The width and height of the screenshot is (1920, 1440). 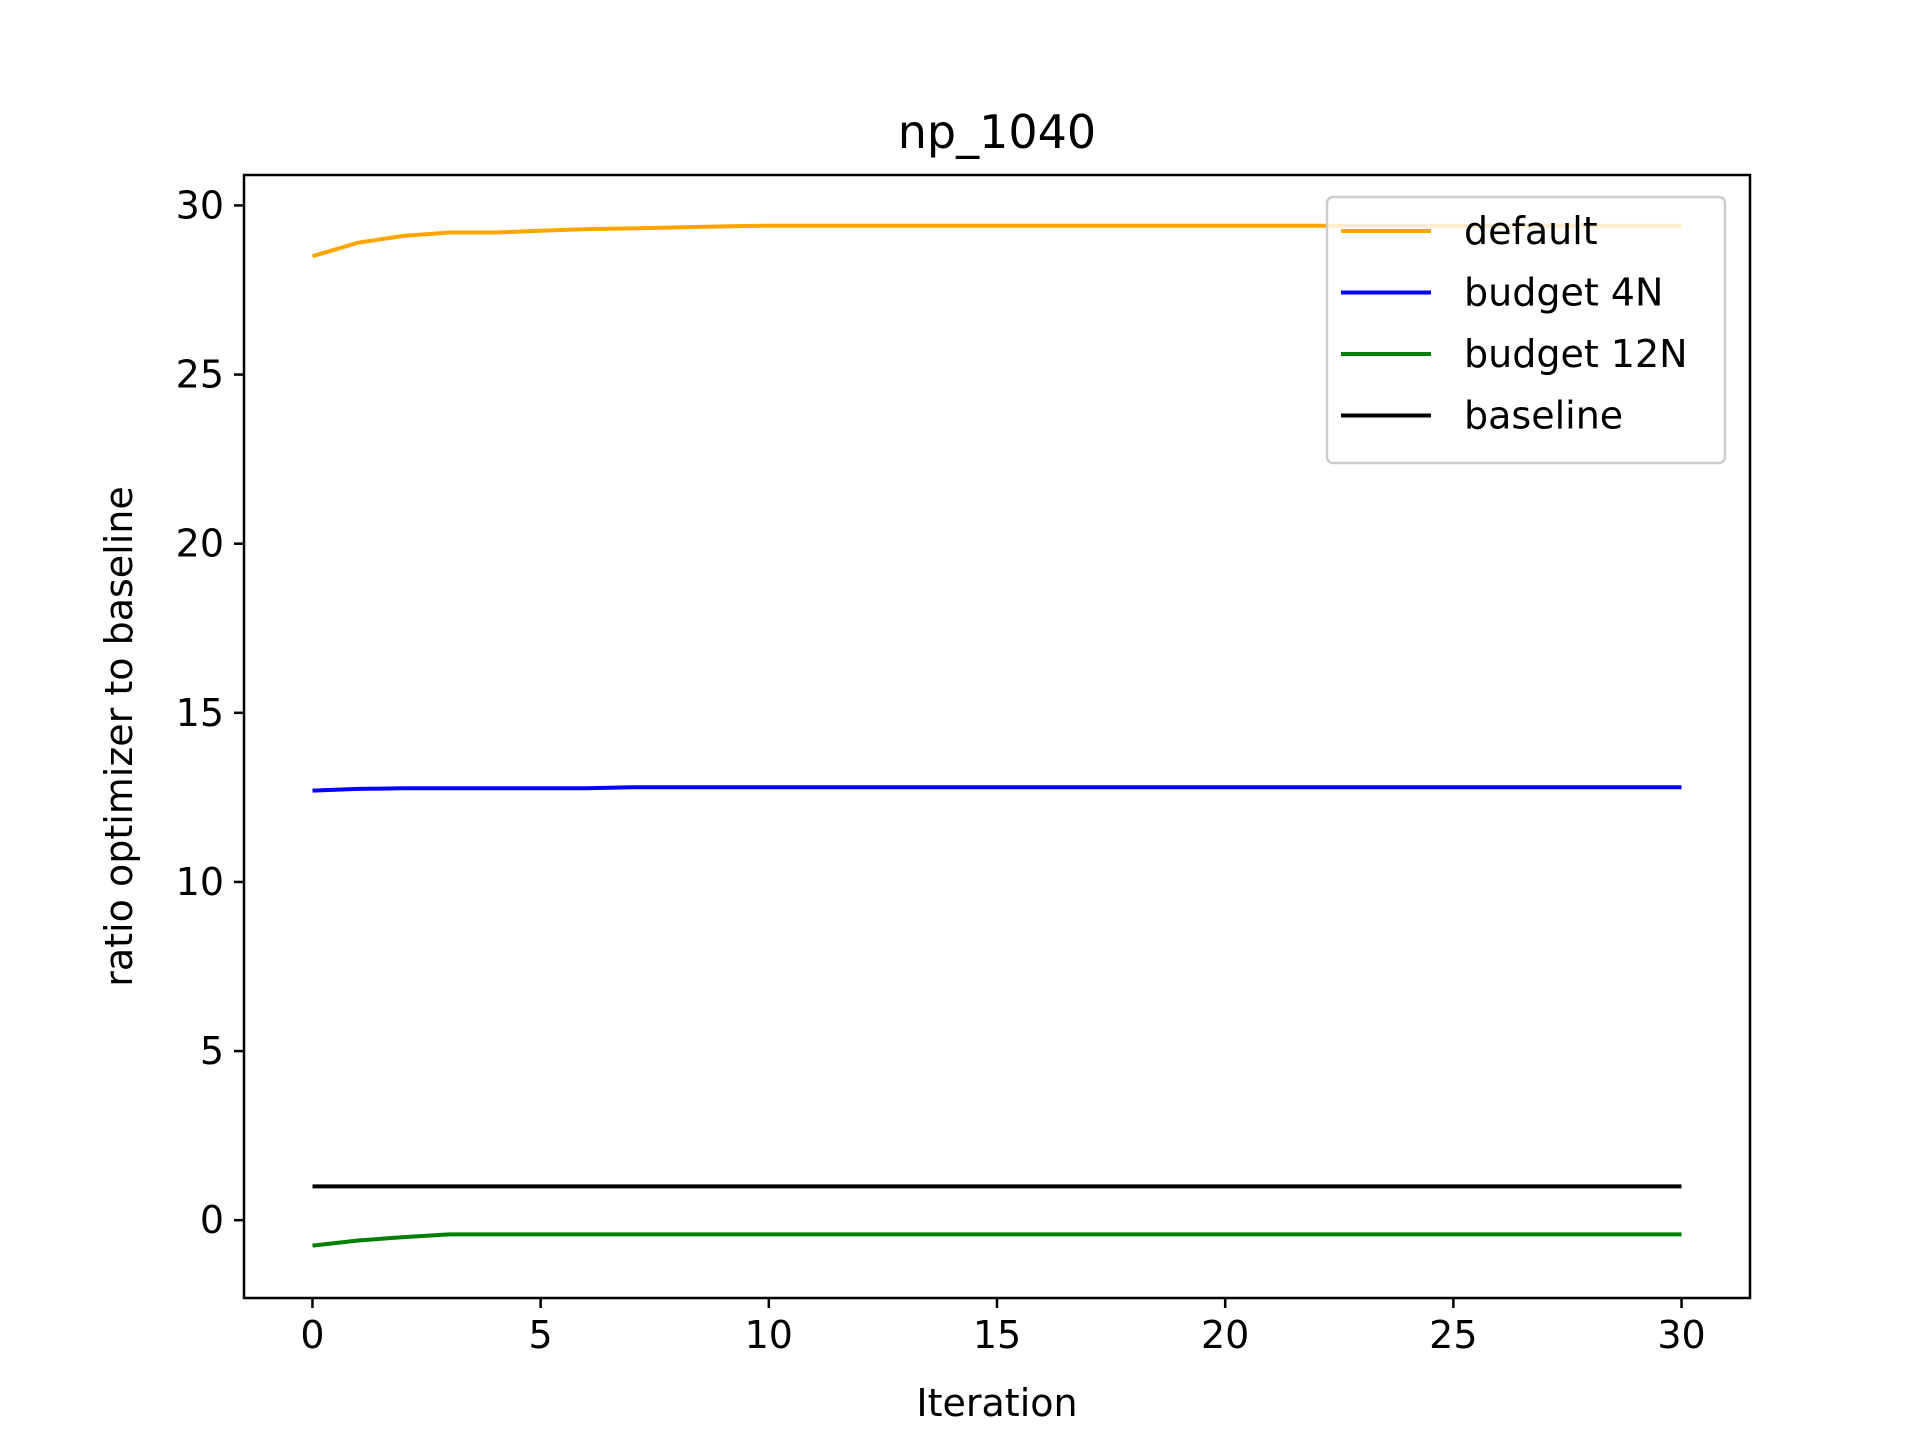 What do you see at coordinates (200, 882) in the screenshot?
I see `y-tick-label: 10` at bounding box center [200, 882].